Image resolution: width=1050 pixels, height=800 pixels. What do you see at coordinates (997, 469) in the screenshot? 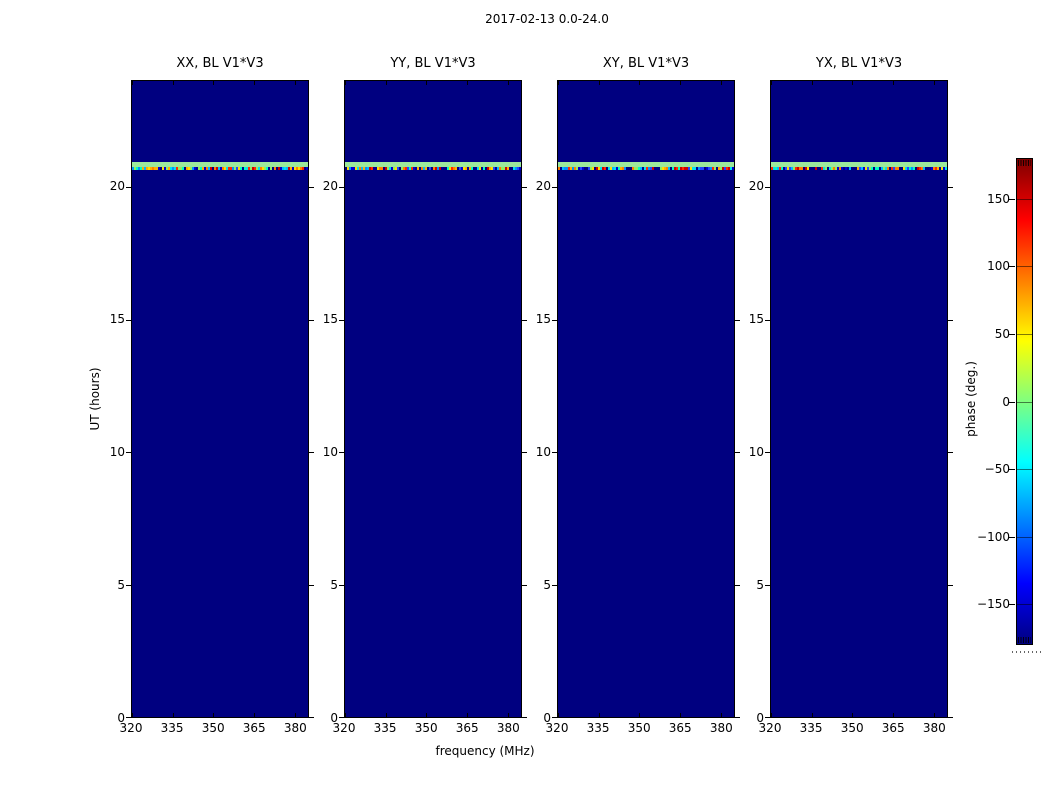
I see `colorbar-tick-label: −50` at bounding box center [997, 469].